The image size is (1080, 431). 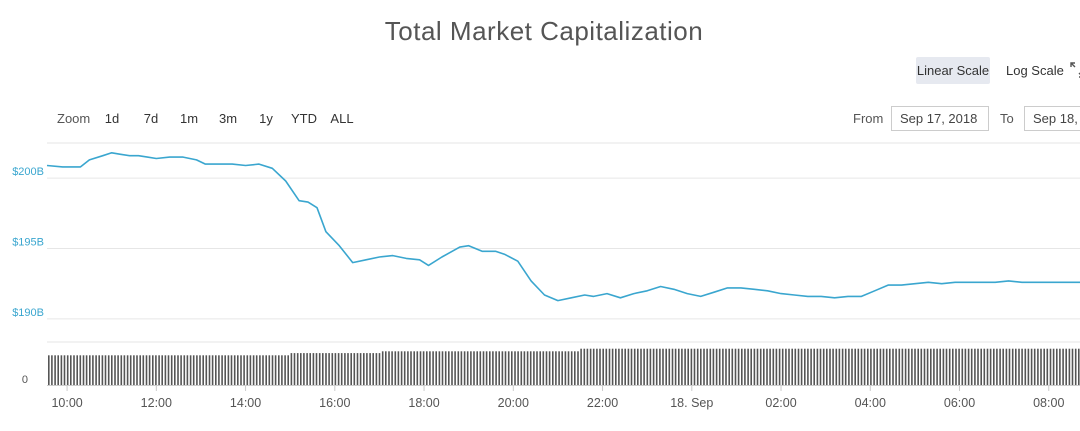 What do you see at coordinates (156, 403) in the screenshot?
I see `x-tick-label: 12:00` at bounding box center [156, 403].